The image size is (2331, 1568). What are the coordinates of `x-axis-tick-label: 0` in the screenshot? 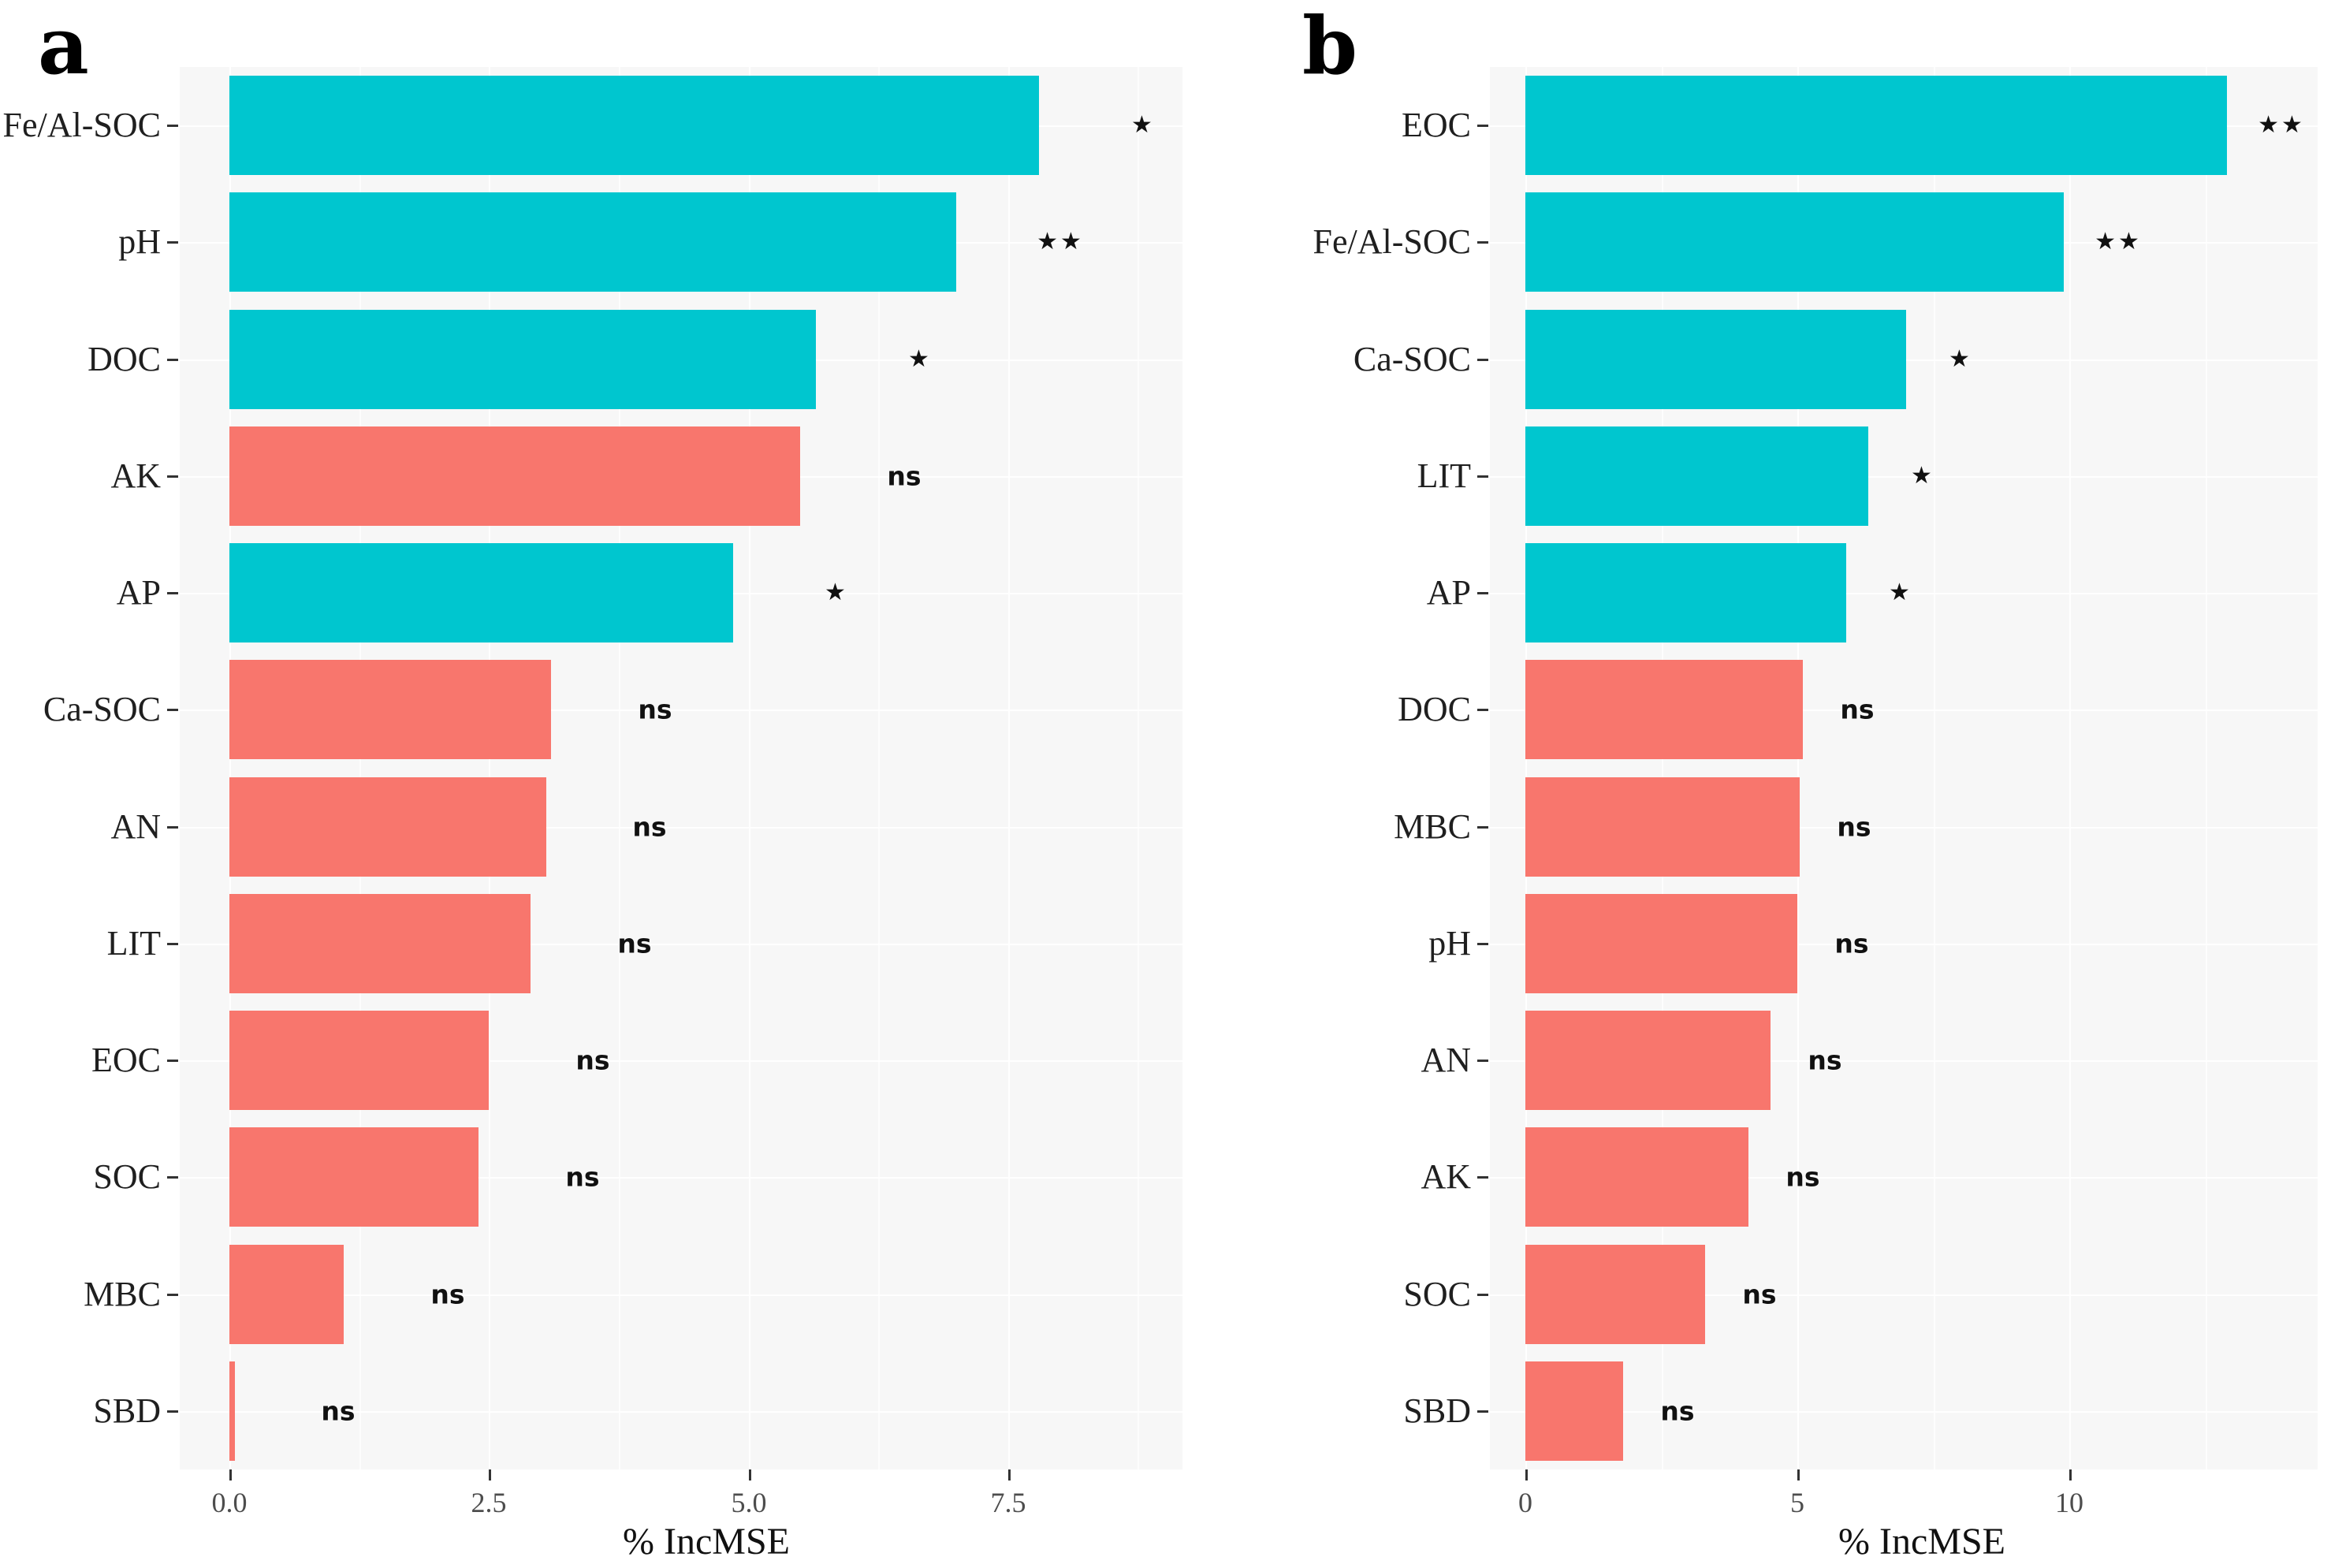 It's located at (1525, 1502).